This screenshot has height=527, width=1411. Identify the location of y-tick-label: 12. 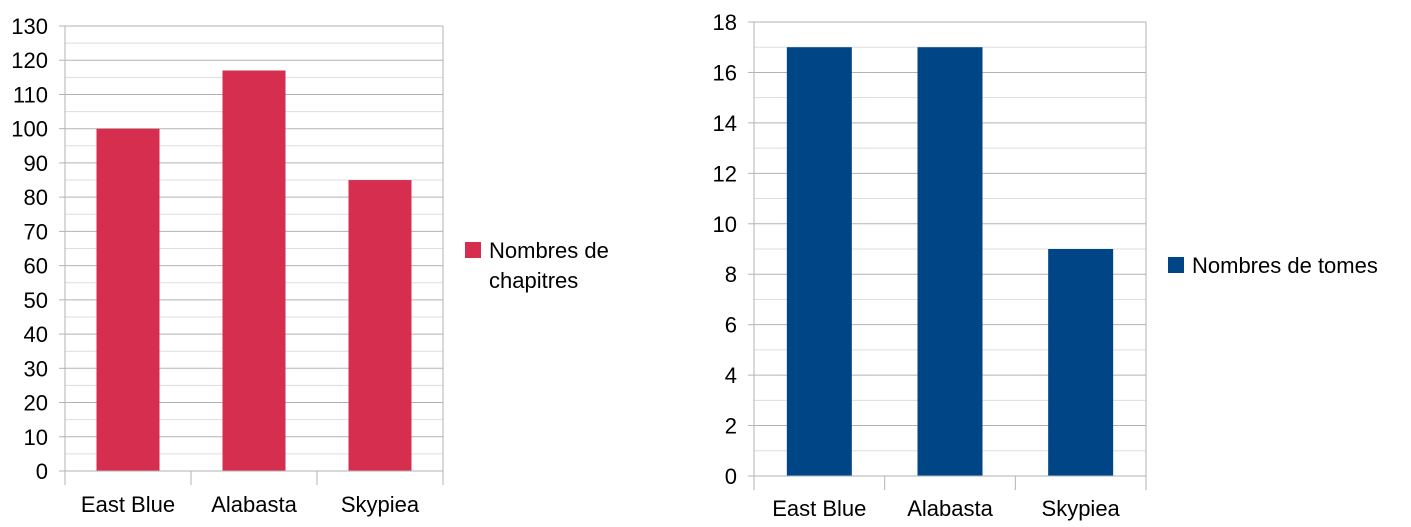
(725, 173).